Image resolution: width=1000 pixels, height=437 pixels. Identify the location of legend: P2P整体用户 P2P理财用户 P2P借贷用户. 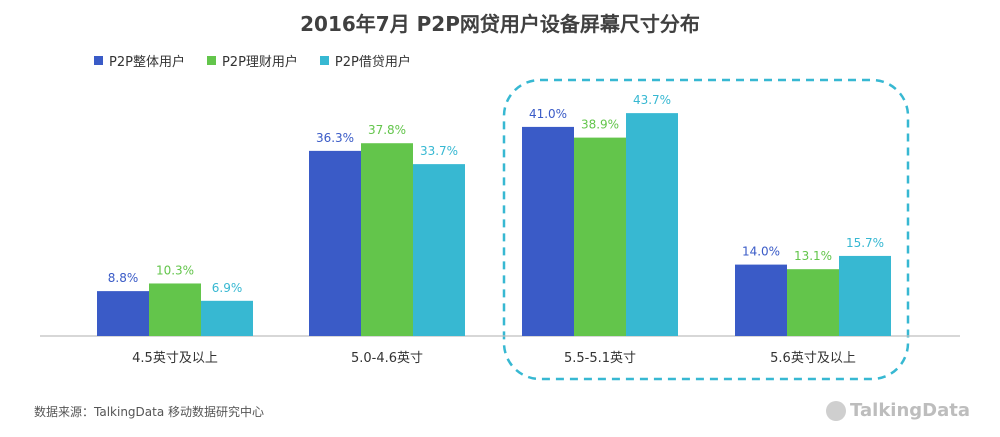
(252, 60).